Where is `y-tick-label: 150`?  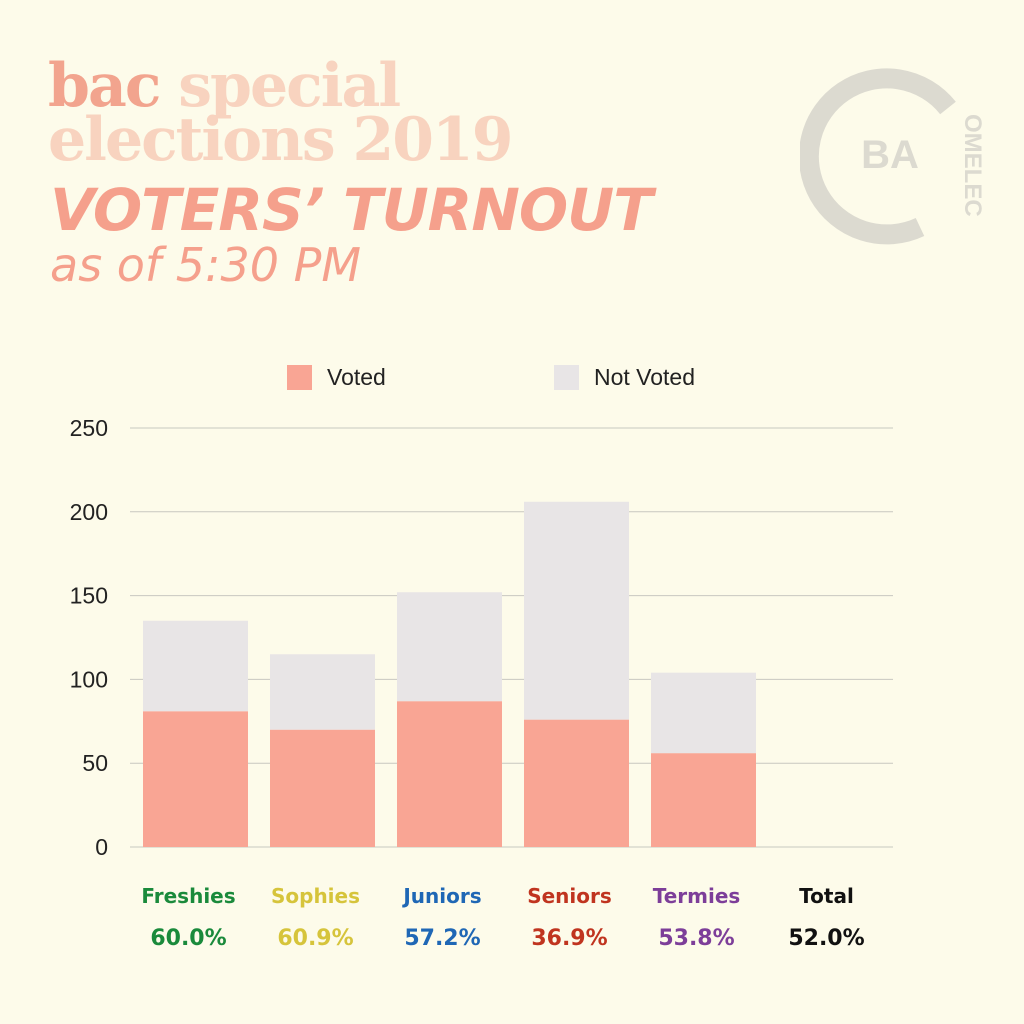 y-tick-label: 150 is located at coordinates (89, 596).